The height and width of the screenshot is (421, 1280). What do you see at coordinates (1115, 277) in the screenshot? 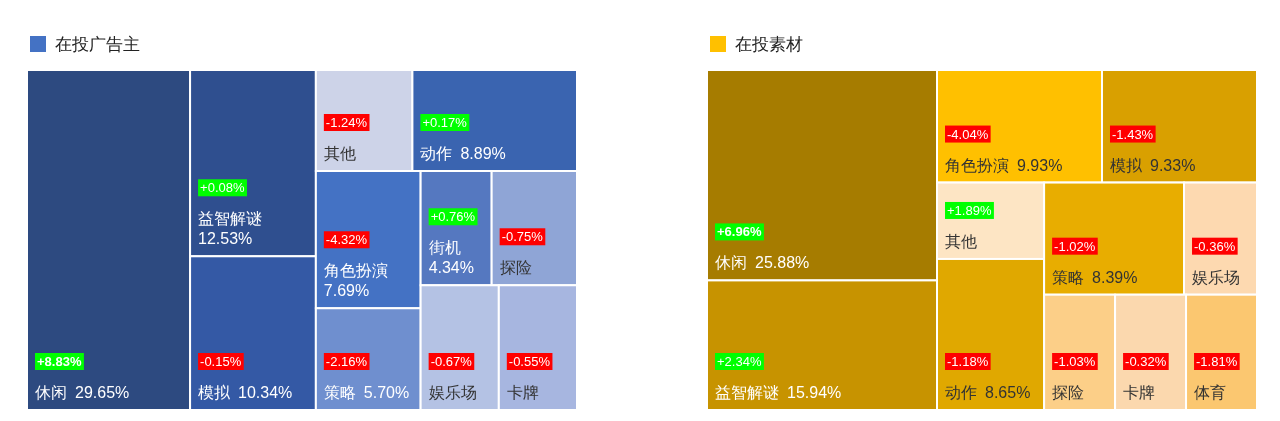
I see `data-label: 8.39%` at bounding box center [1115, 277].